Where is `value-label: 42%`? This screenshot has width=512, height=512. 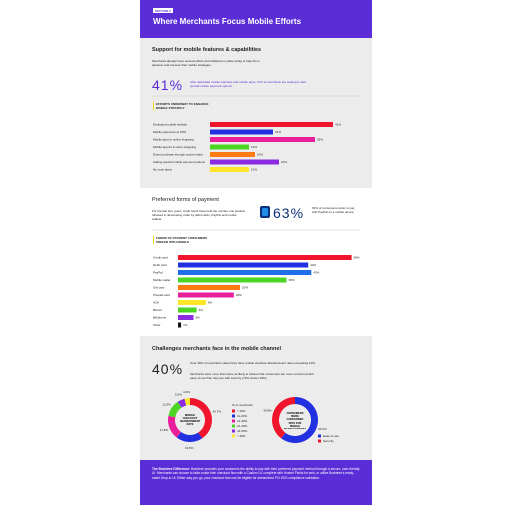
value-label: 42% is located at coordinates (313, 265).